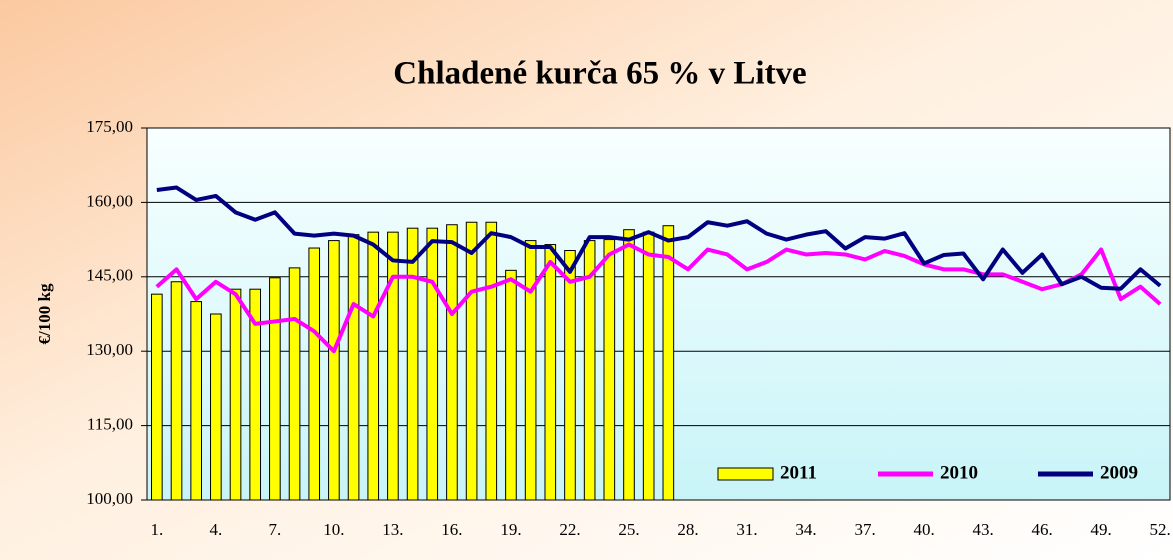 The height and width of the screenshot is (560, 1173). What do you see at coordinates (275, 529) in the screenshot?
I see `x-tick-label: 7.` at bounding box center [275, 529].